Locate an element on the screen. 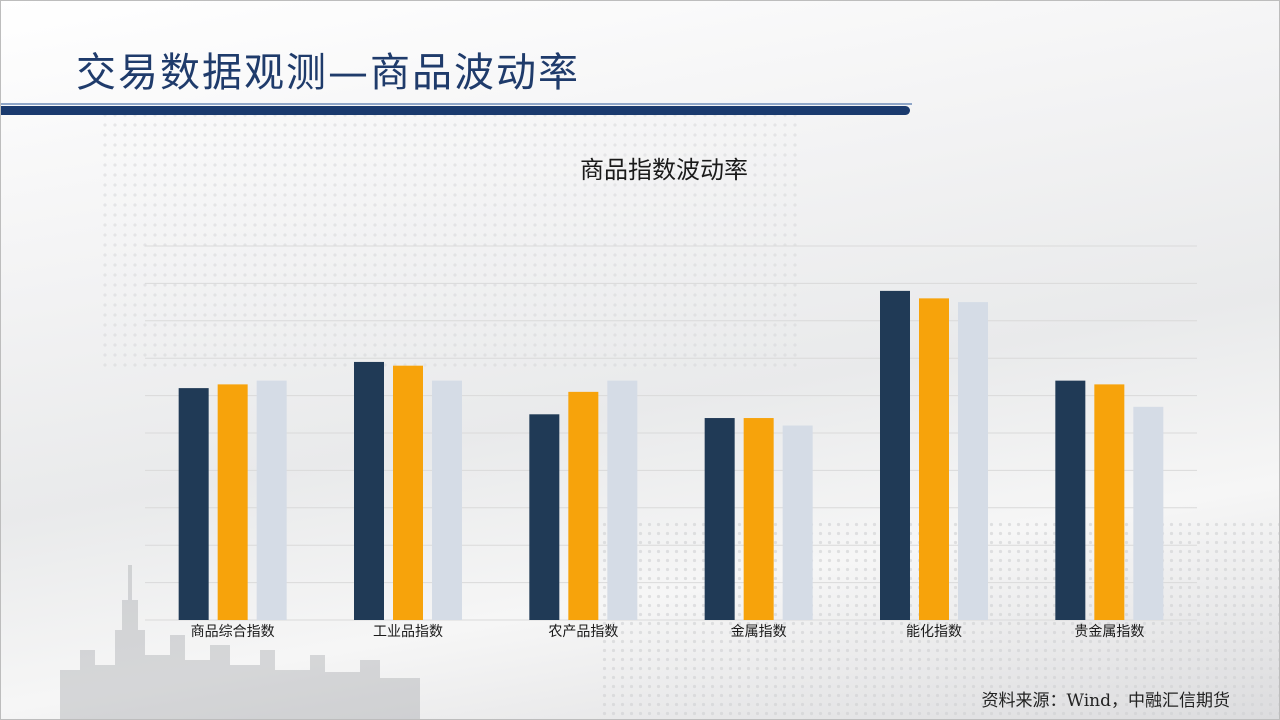 The image size is (1280, 720). chart-title: 商品指数波动率 is located at coordinates (664, 170).